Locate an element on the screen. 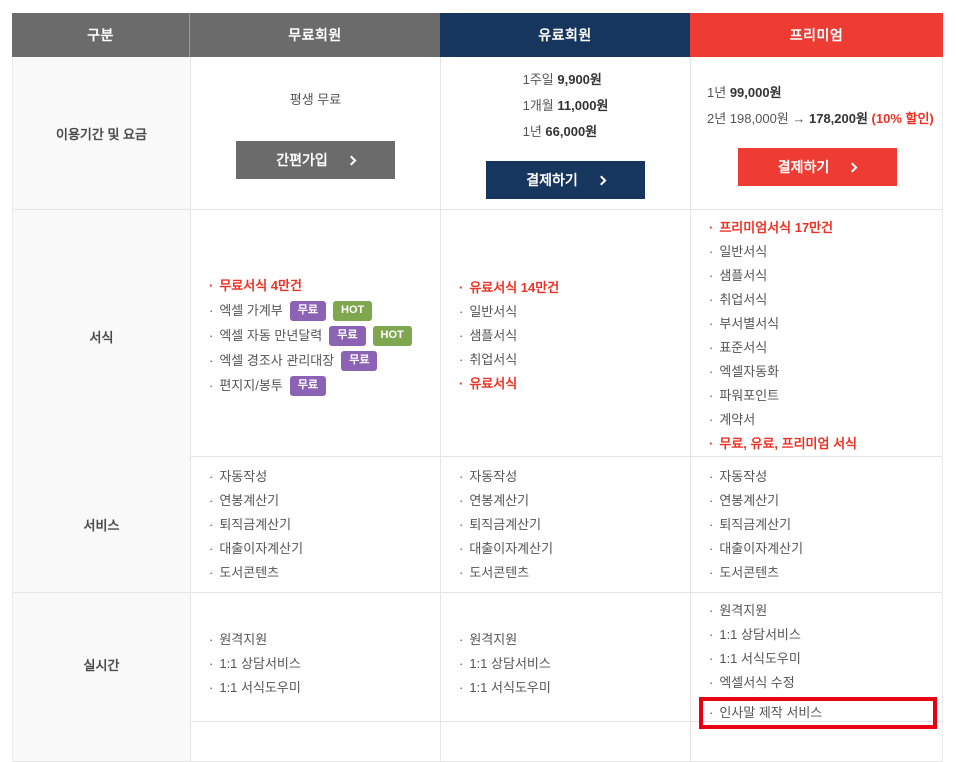  row-label-forms: 서식 is located at coordinates (101, 336).